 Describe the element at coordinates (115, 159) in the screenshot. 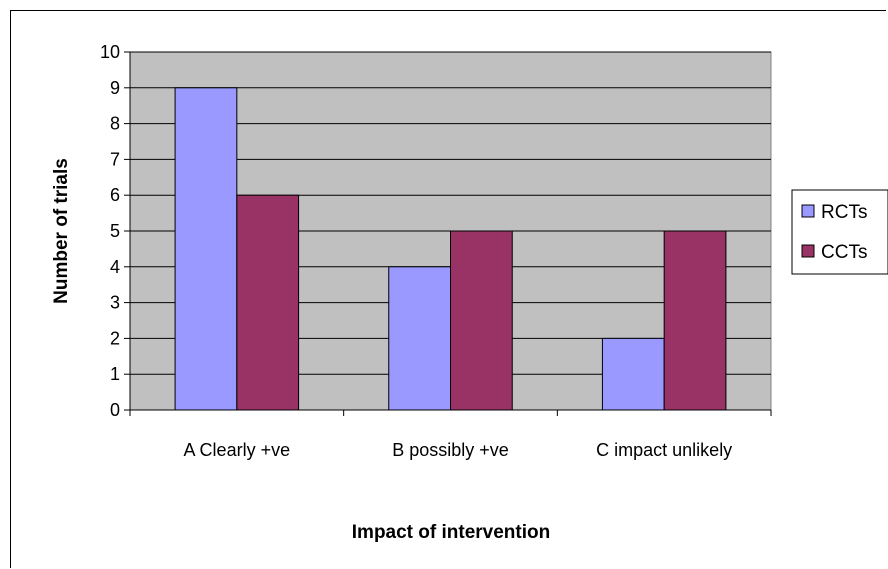

I see `y-tick-label: 7` at that location.